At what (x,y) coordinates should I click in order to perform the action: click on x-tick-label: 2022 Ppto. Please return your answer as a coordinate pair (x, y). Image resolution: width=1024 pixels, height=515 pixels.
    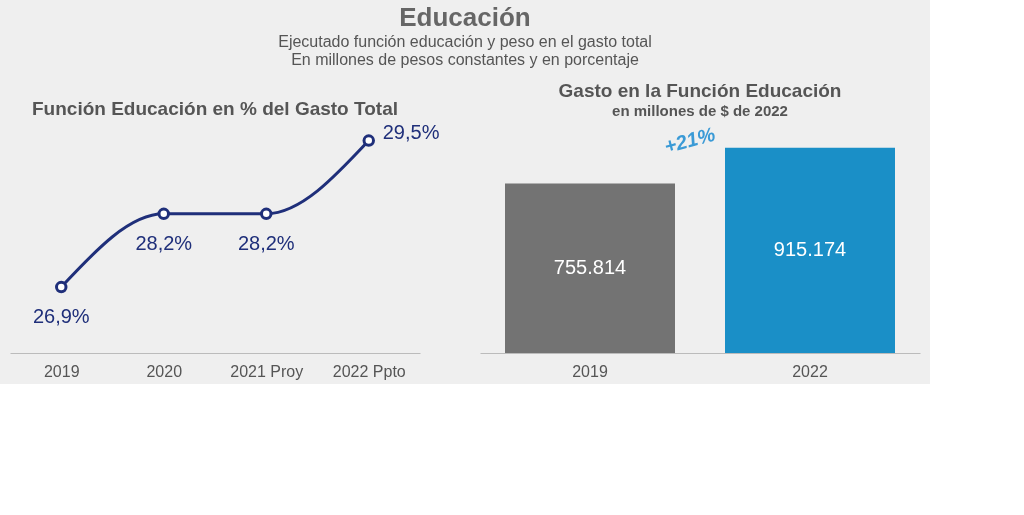
    Looking at the image, I should click on (369, 371).